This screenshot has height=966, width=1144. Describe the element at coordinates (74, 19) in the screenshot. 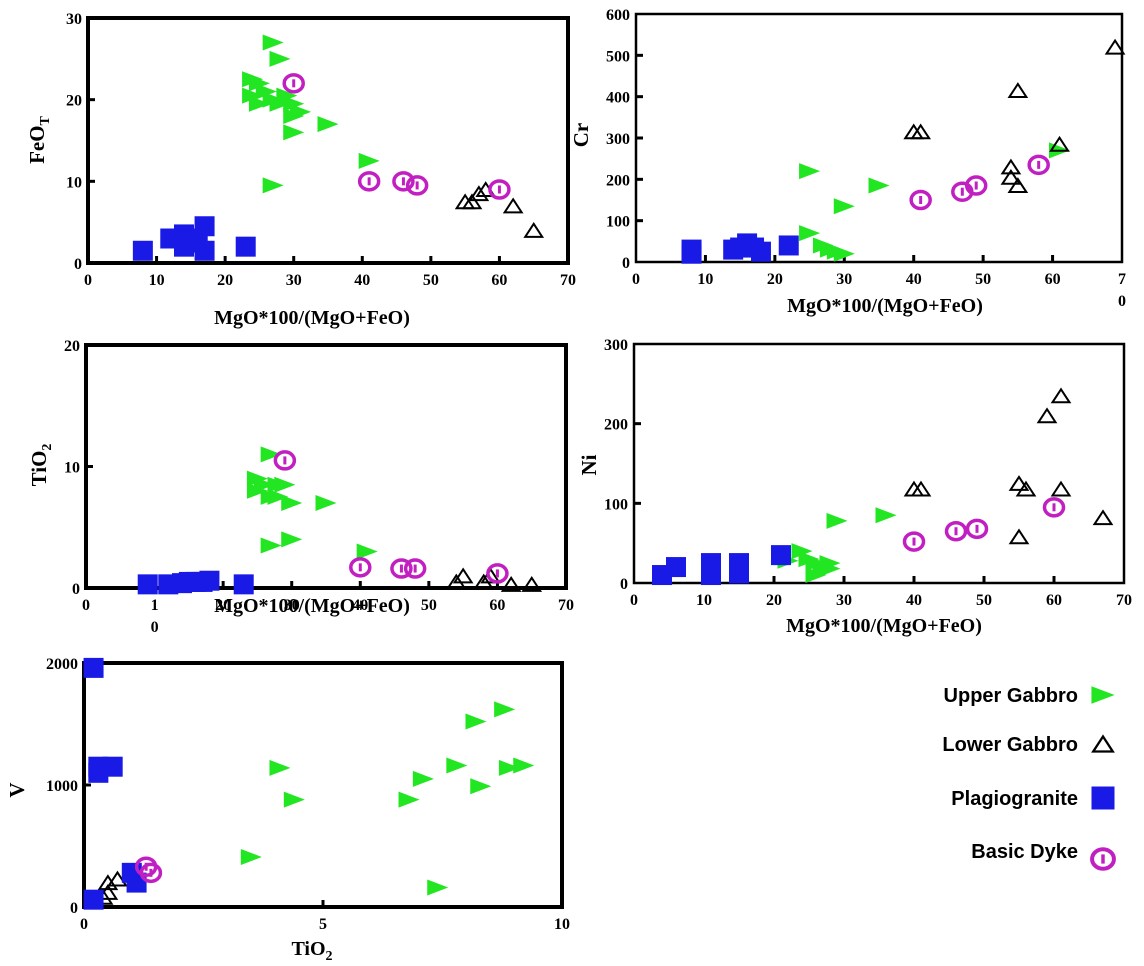

I see `y-tick-label: 30` at that location.